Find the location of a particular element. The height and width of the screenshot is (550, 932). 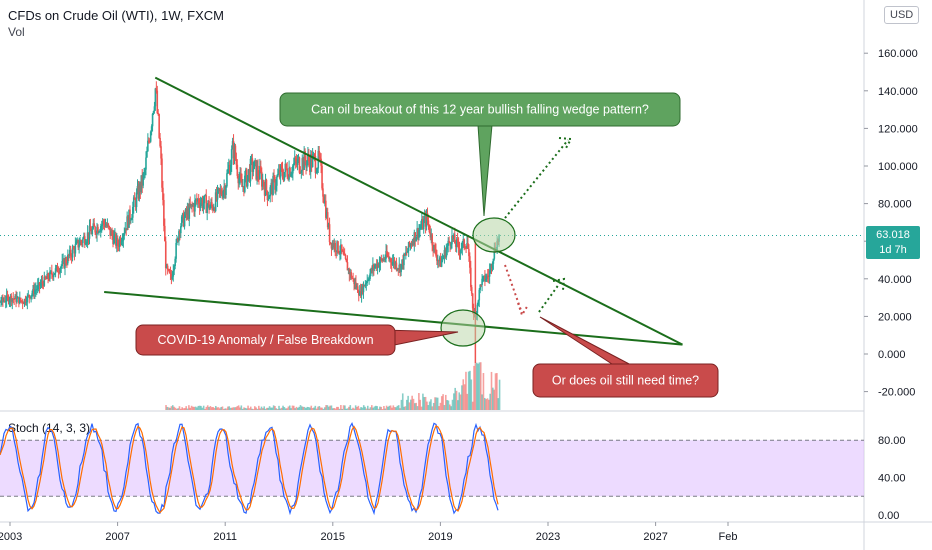

projection-down-arrow is located at coordinates (513, 289).